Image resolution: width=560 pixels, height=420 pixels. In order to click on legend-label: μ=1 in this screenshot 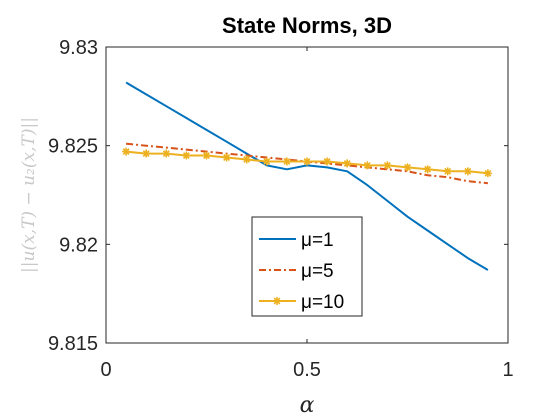, I will do `click(317, 240)`.